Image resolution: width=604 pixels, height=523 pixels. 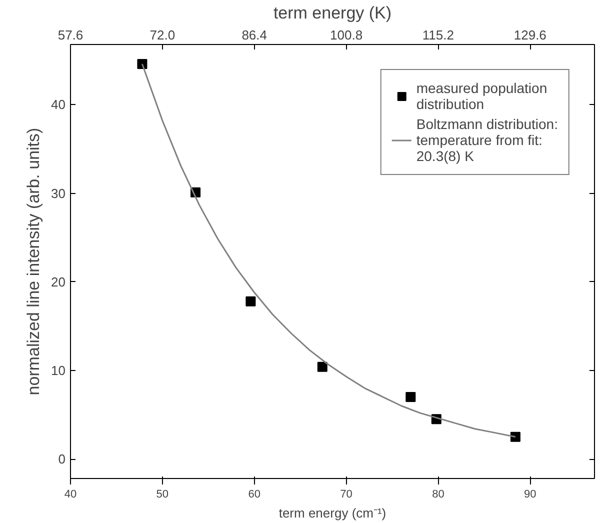 I want to click on x-tick-label: 70, so click(x=346, y=494).